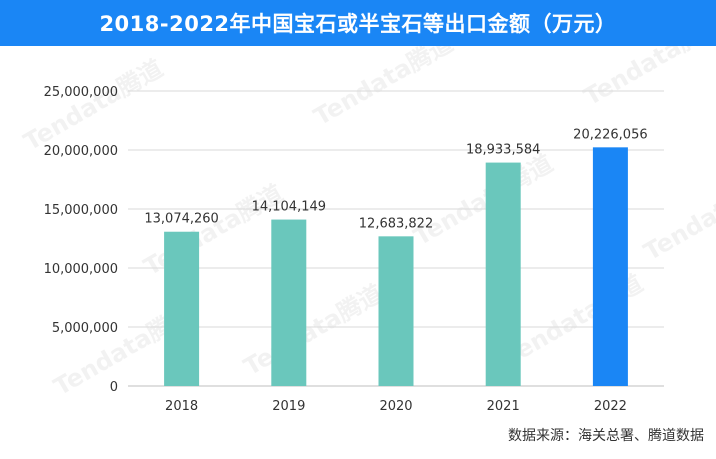 This screenshot has width=716, height=459. I want to click on value-label: 18,933,584, so click(503, 150).